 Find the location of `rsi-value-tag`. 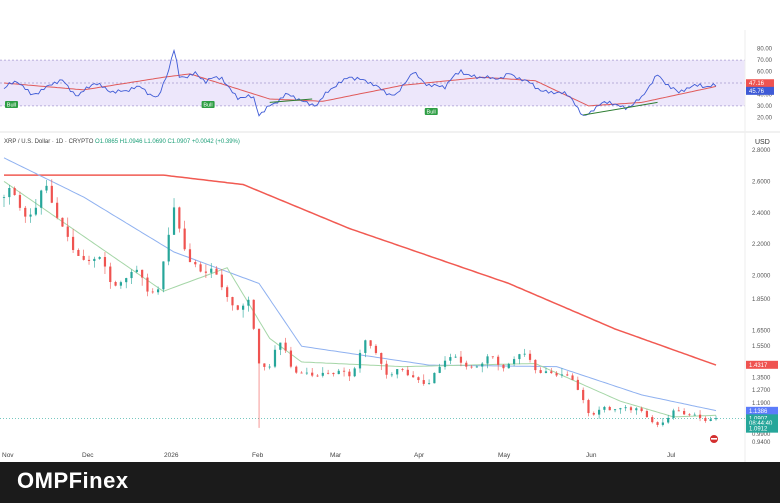

rsi-value-tag is located at coordinates (760, 83).